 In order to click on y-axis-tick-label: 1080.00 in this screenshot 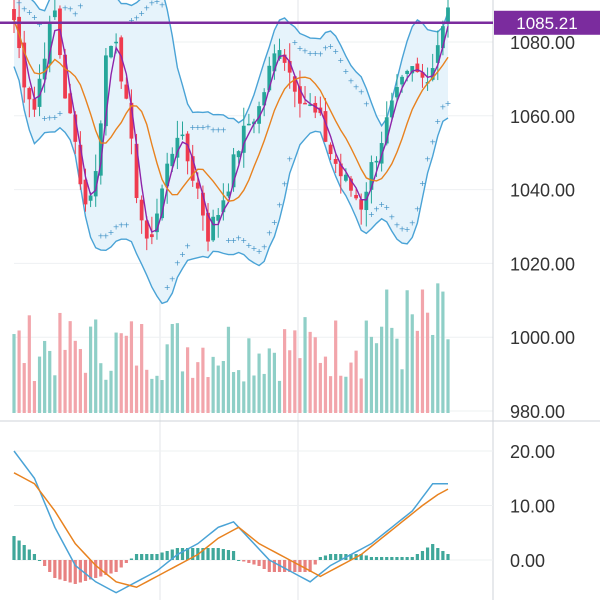, I will do `click(542, 43)`.